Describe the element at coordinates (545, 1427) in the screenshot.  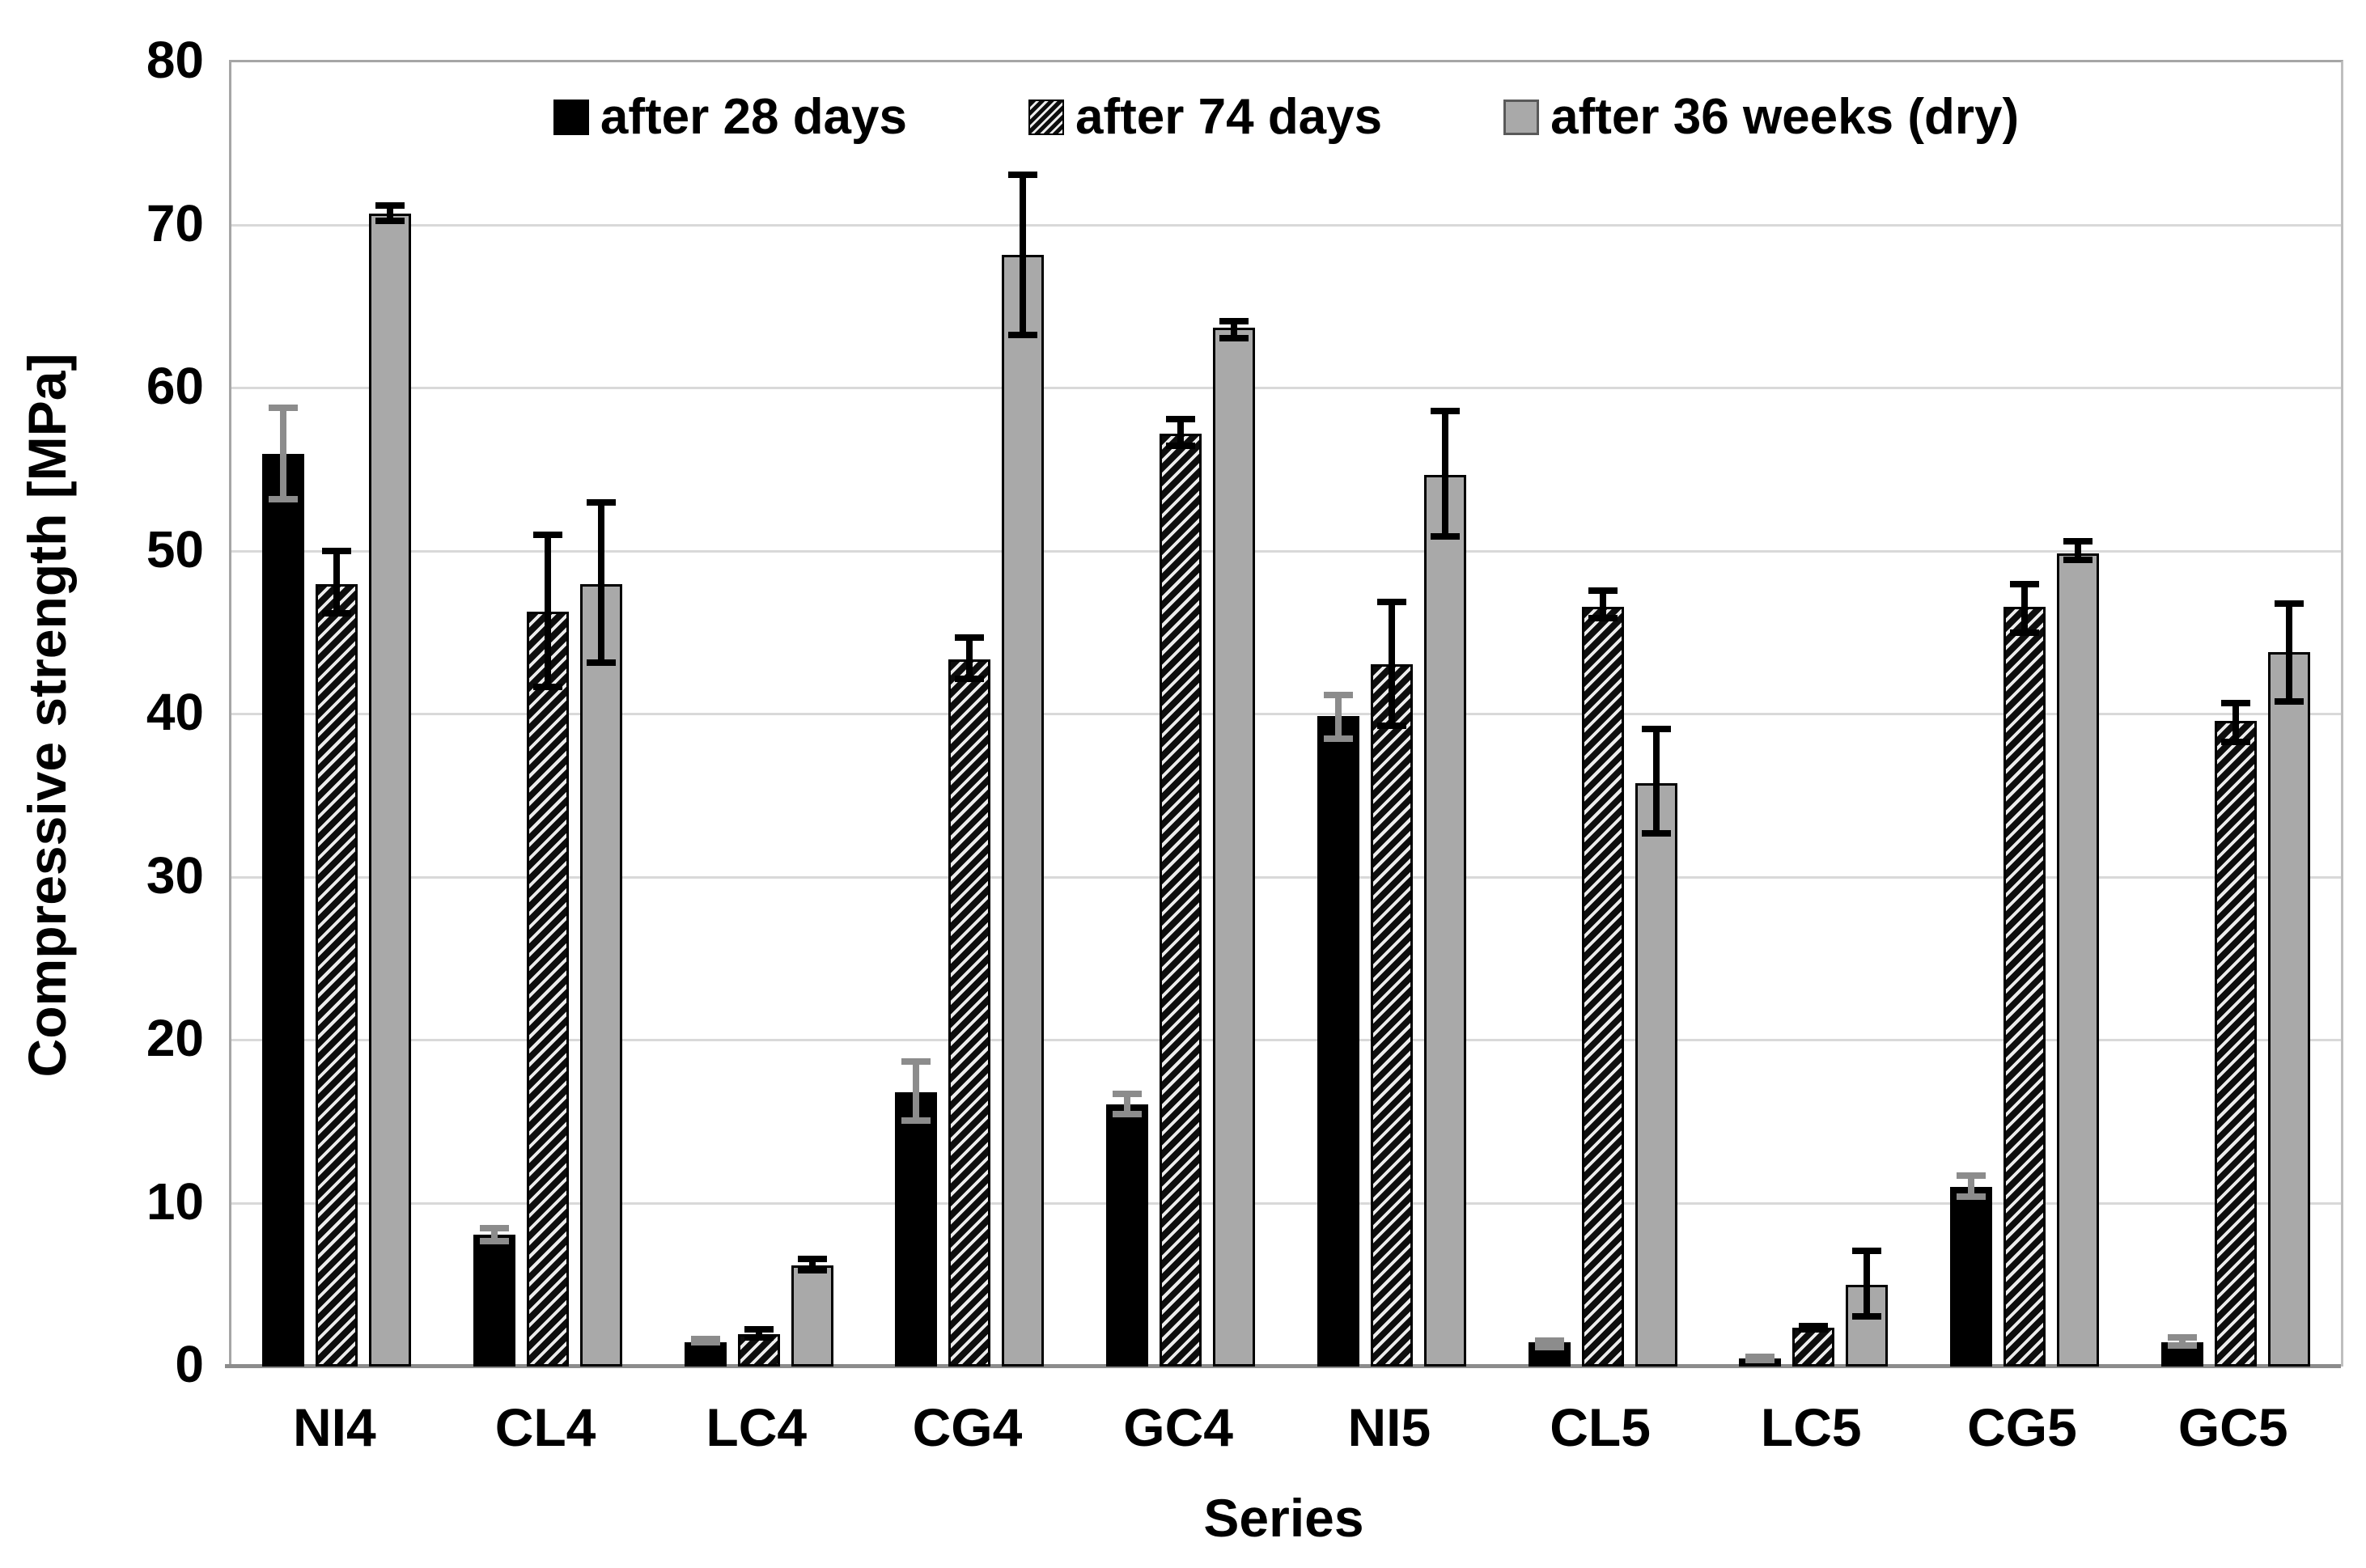
I see `x-tick-label-cl4: CL4` at that location.